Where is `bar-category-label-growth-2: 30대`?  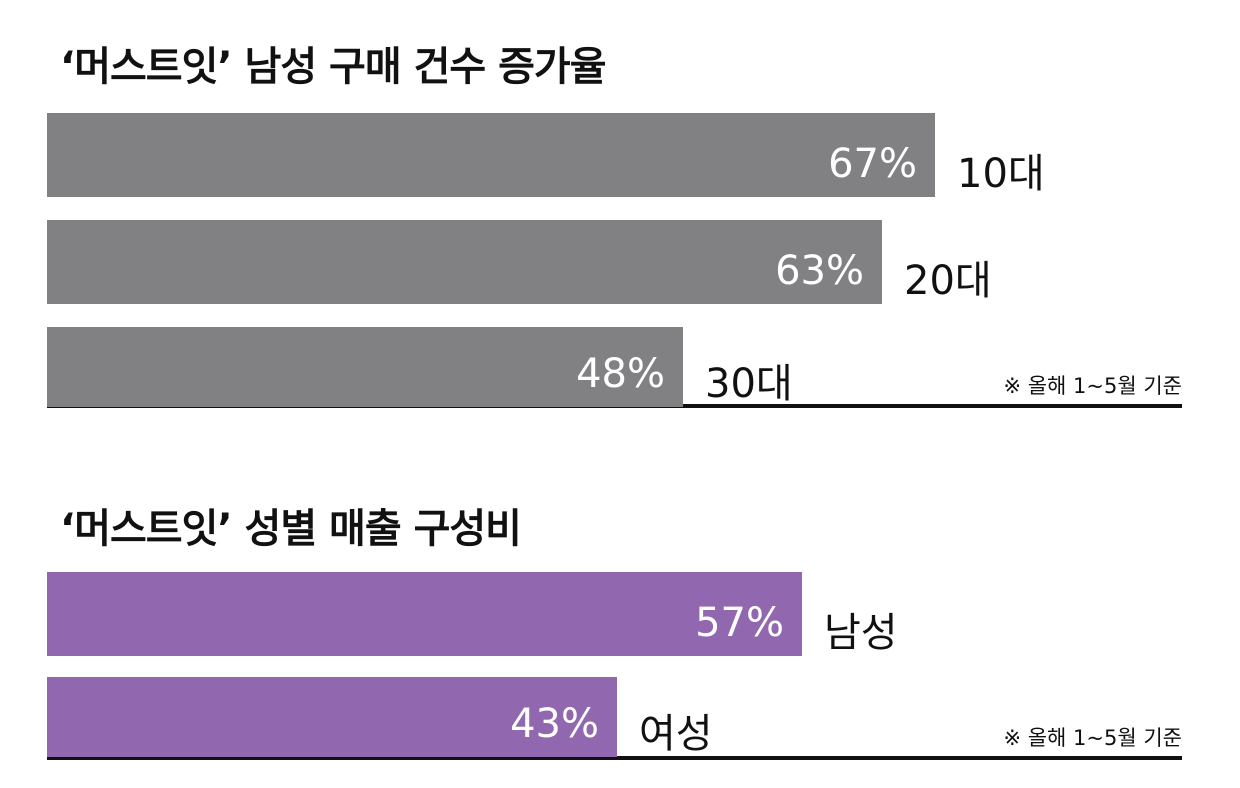 bar-category-label-growth-2: 30대 is located at coordinates (749, 384).